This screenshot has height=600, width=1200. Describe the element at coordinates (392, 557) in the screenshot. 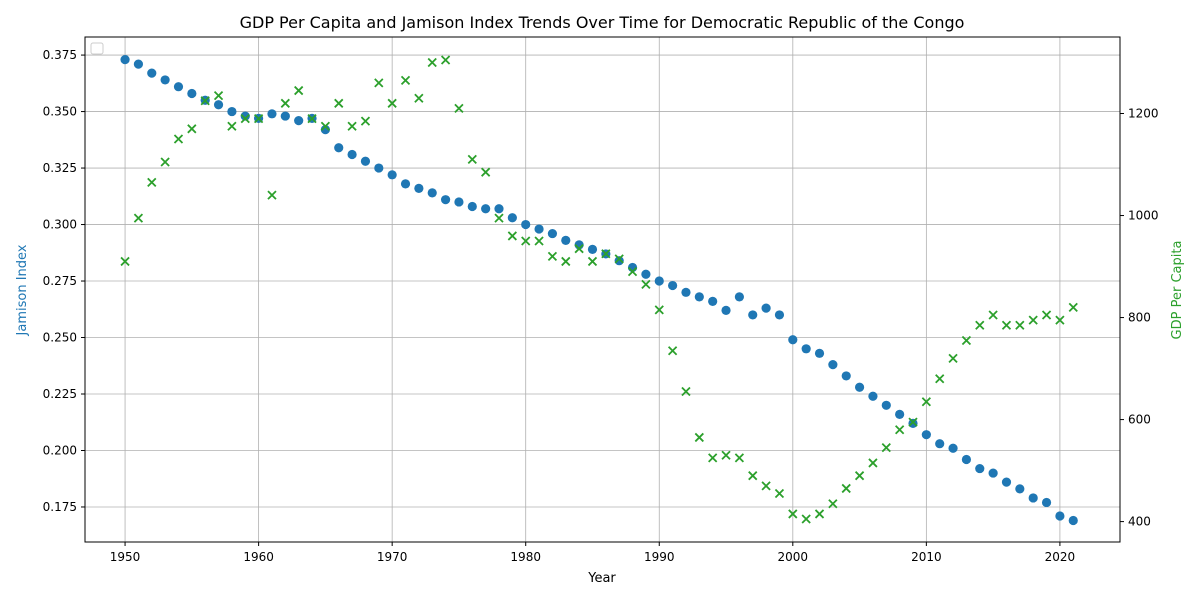

I see `x-tick-label: 1970` at that location.